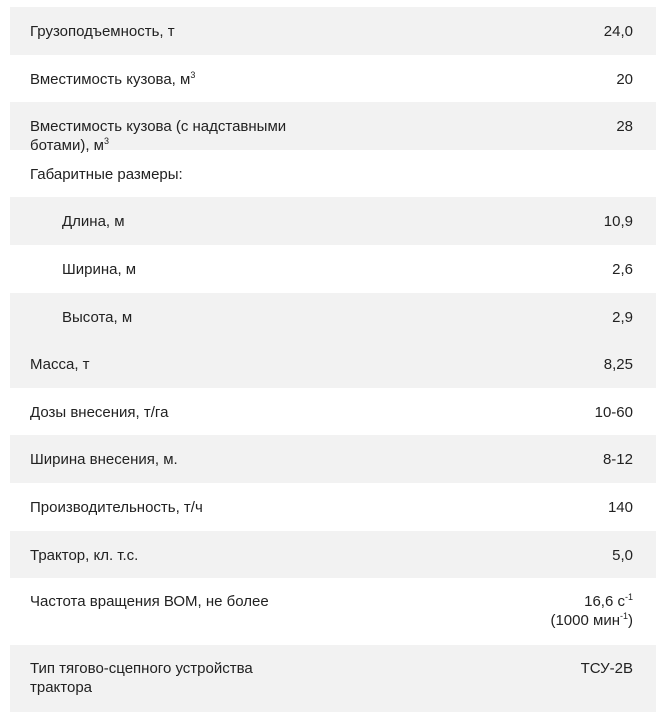 The image size is (664, 720). I want to click on spec-label: Трактор, кл. т.с., so click(84, 555).